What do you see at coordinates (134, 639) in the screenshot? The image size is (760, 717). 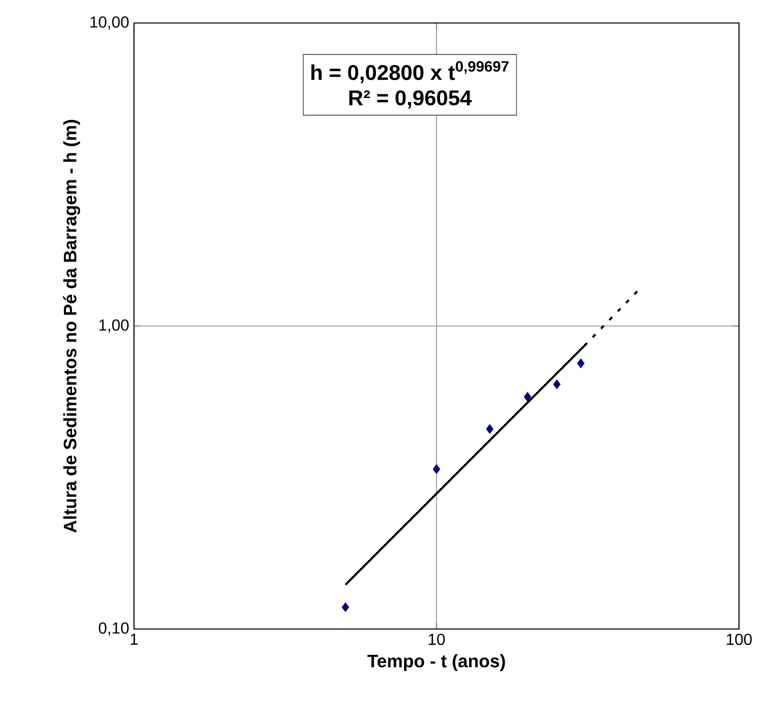 I see `x-tick-label: 1` at bounding box center [134, 639].